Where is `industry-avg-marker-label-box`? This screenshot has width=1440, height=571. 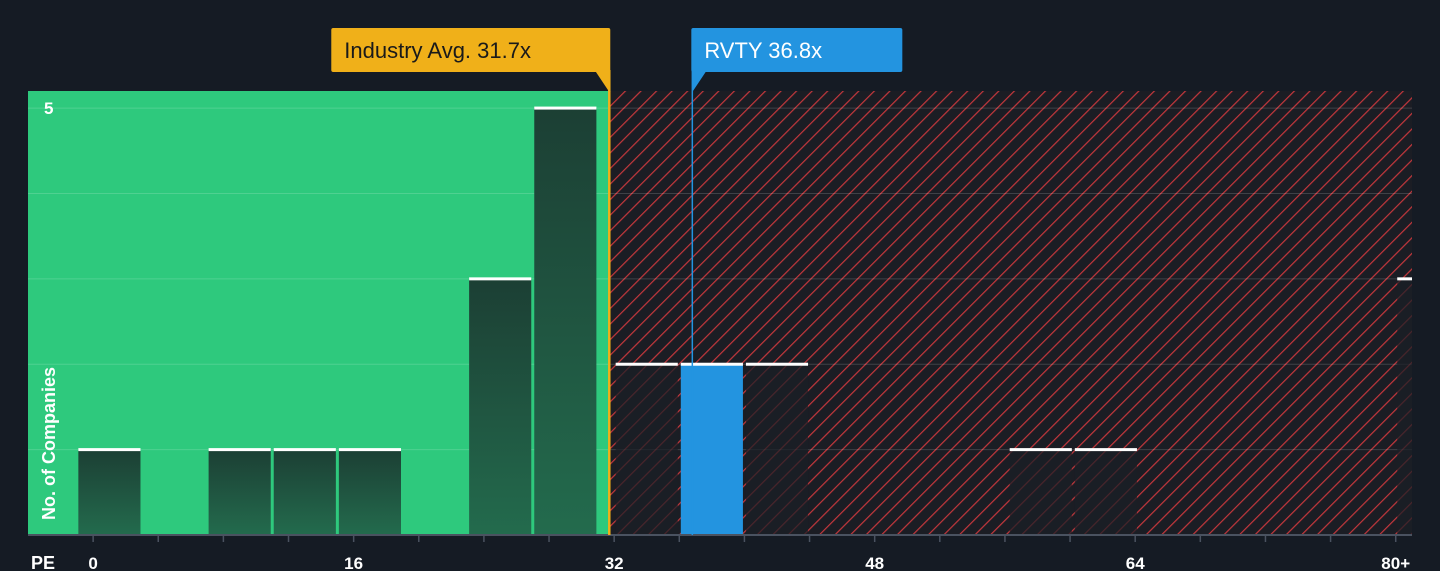 industry-avg-marker-label-box is located at coordinates (471, 50).